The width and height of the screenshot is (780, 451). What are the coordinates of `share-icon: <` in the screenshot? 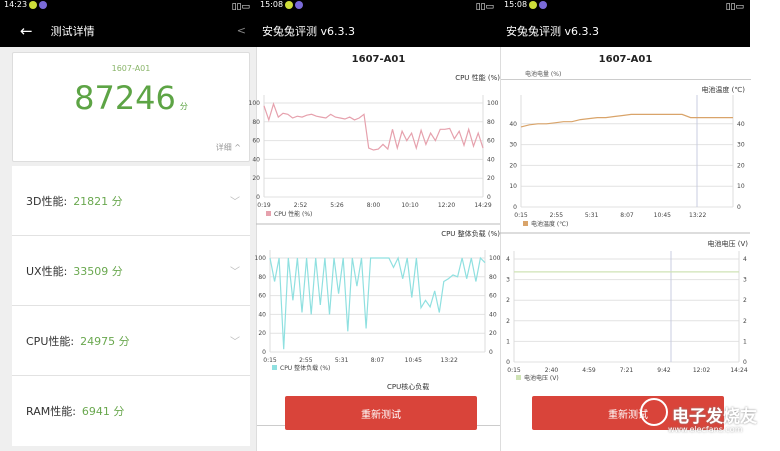 It's located at (241, 30).